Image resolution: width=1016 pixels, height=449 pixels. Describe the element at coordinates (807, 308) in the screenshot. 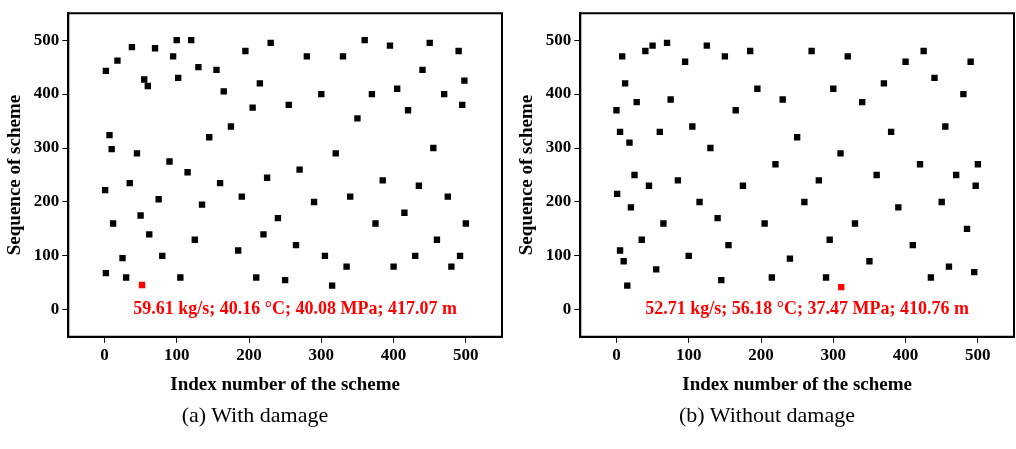

I see `annotation: 52.71 kg/s; 56.18 °C; 37.47 MPa; 410.76 m` at that location.